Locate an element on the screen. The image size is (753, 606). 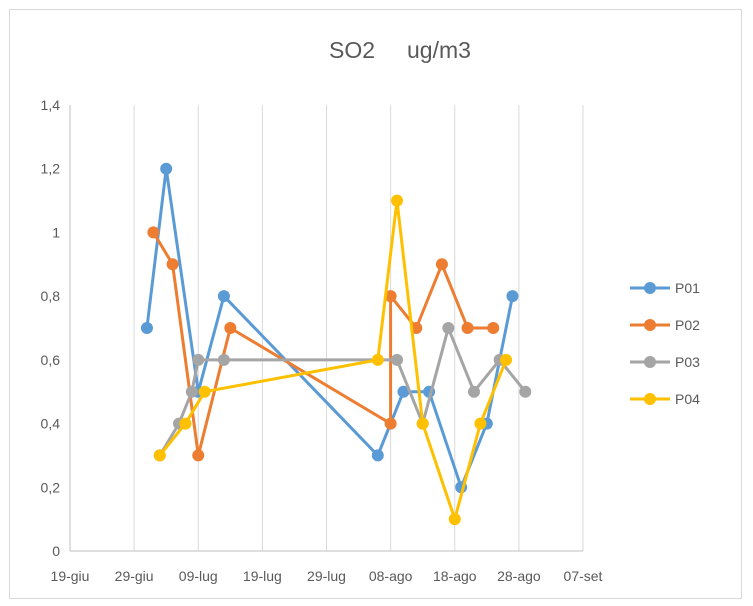
legend-marker-p03 is located at coordinates (650, 362).